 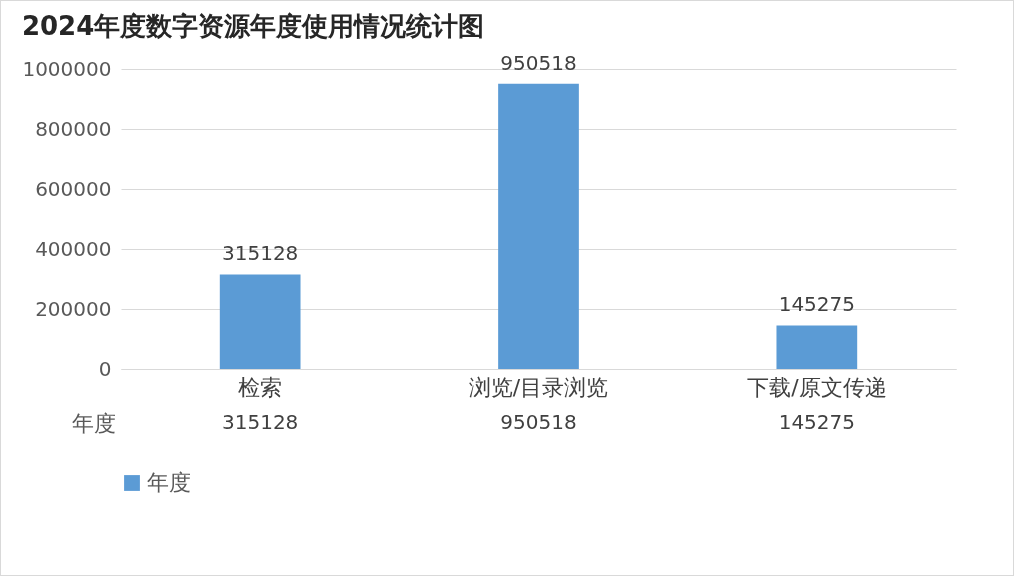 I want to click on x-tick-label: 检索, so click(x=260, y=387).